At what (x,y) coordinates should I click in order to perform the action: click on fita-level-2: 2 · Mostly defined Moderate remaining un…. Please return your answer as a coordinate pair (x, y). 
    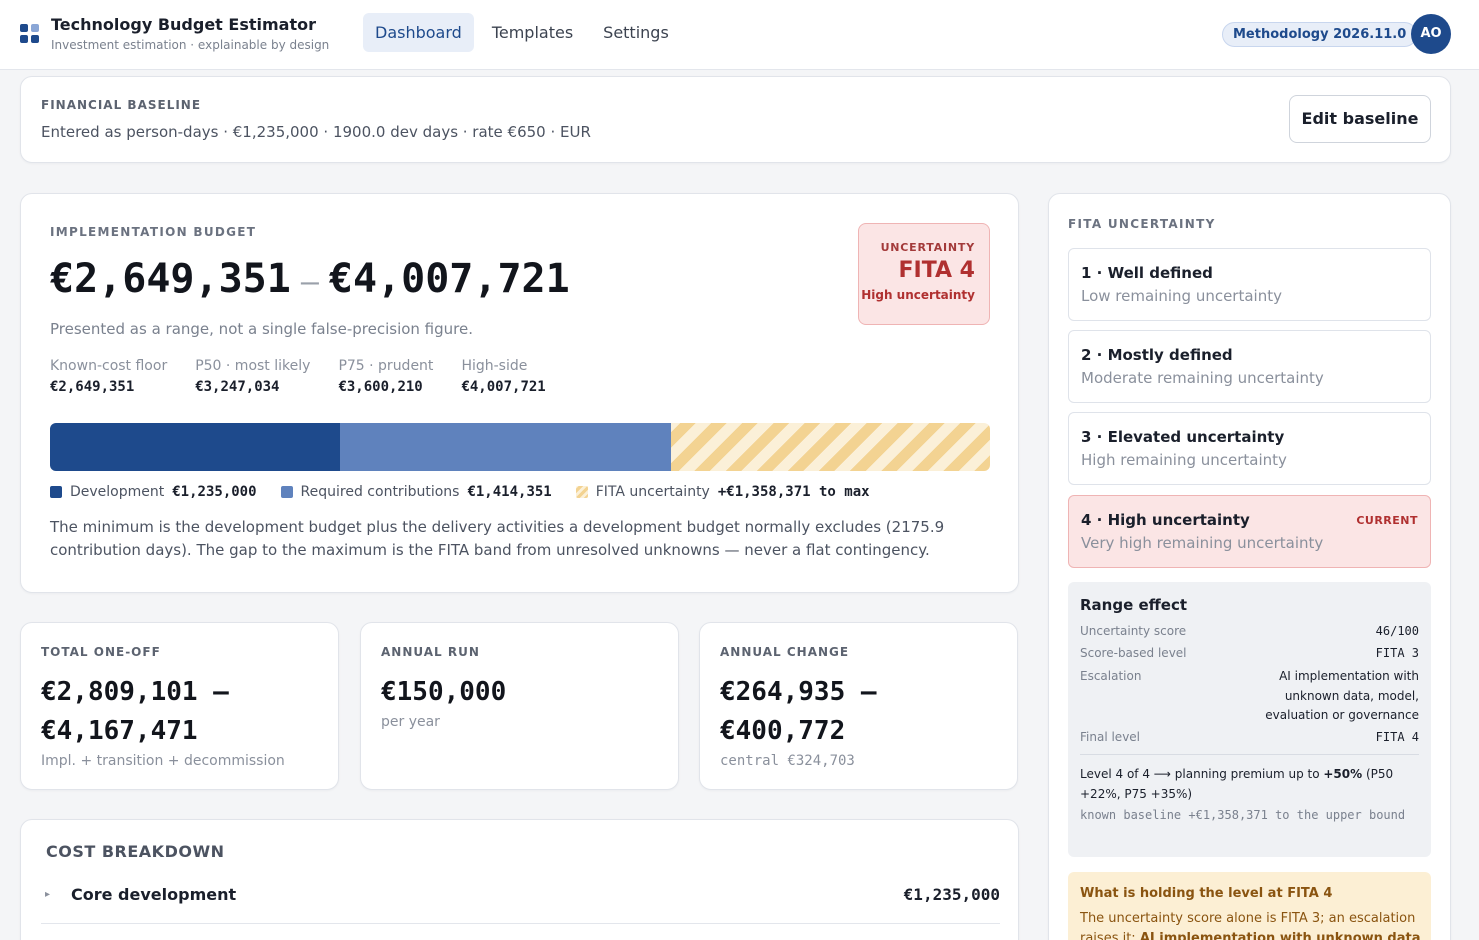
    Looking at the image, I should click on (1249, 366).